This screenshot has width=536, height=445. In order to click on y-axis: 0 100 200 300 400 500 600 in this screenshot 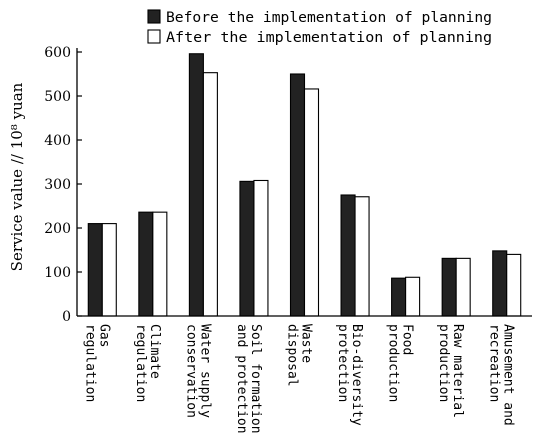, I will do `click(63, 185)`.